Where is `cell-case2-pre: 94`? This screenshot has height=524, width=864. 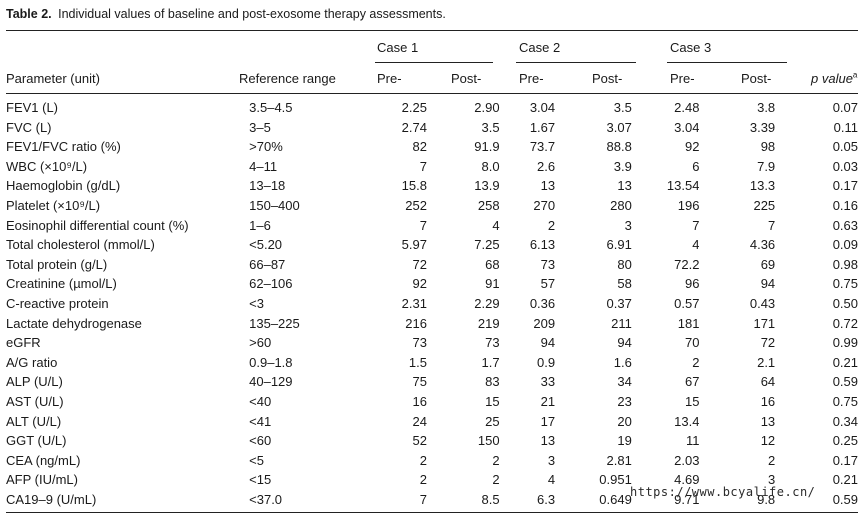
cell-case2-pre: 94 is located at coordinates (548, 343).